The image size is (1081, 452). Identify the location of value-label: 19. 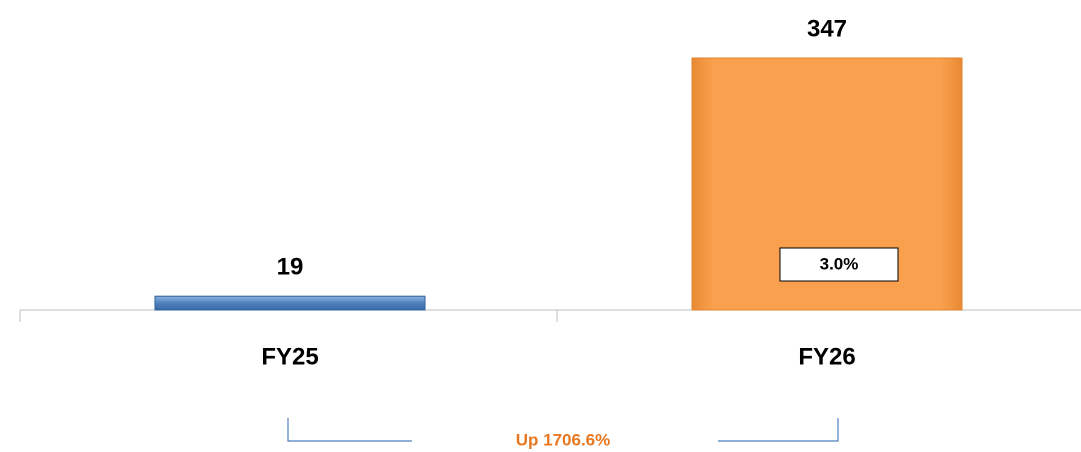
(290, 267).